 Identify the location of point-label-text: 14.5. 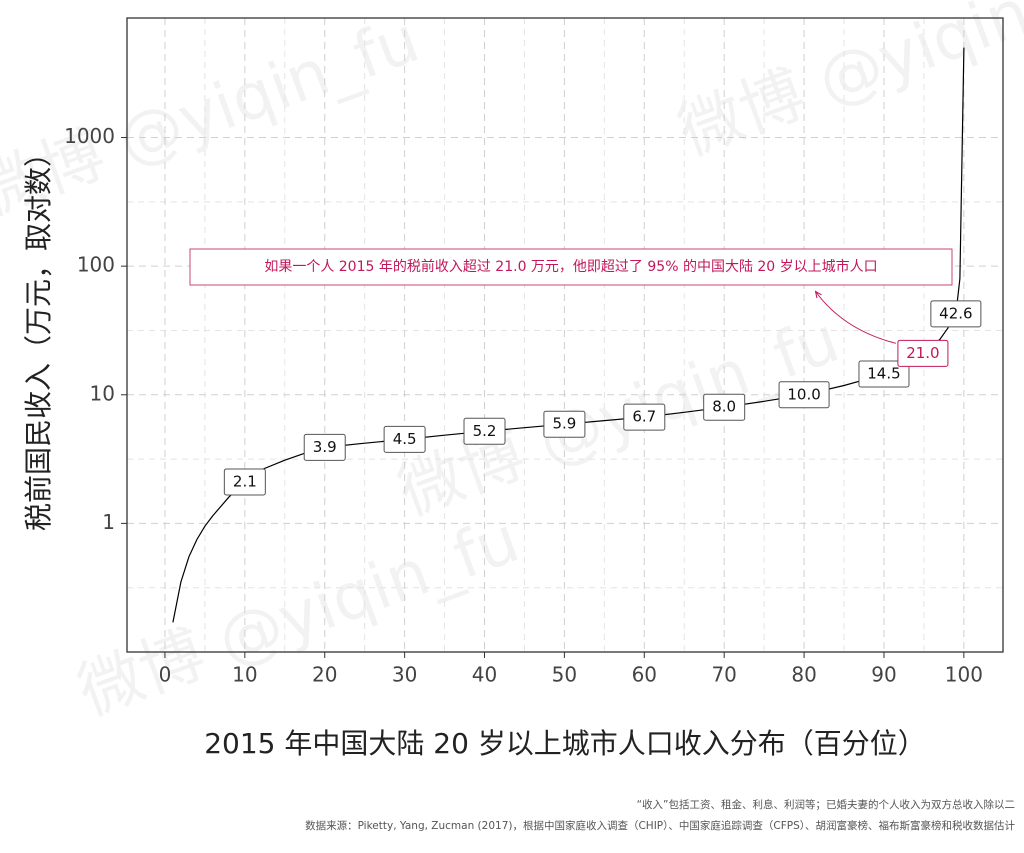
(883, 374).